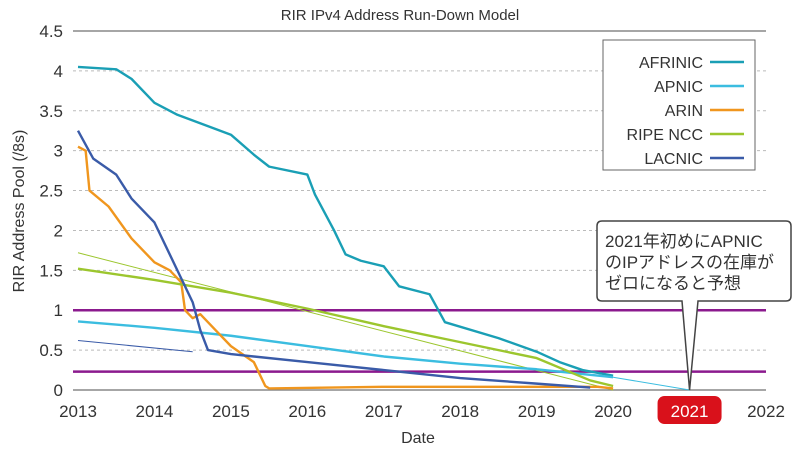 The height and width of the screenshot is (451, 800). What do you see at coordinates (58, 230) in the screenshot?
I see `y-tick-label: 2` at bounding box center [58, 230].